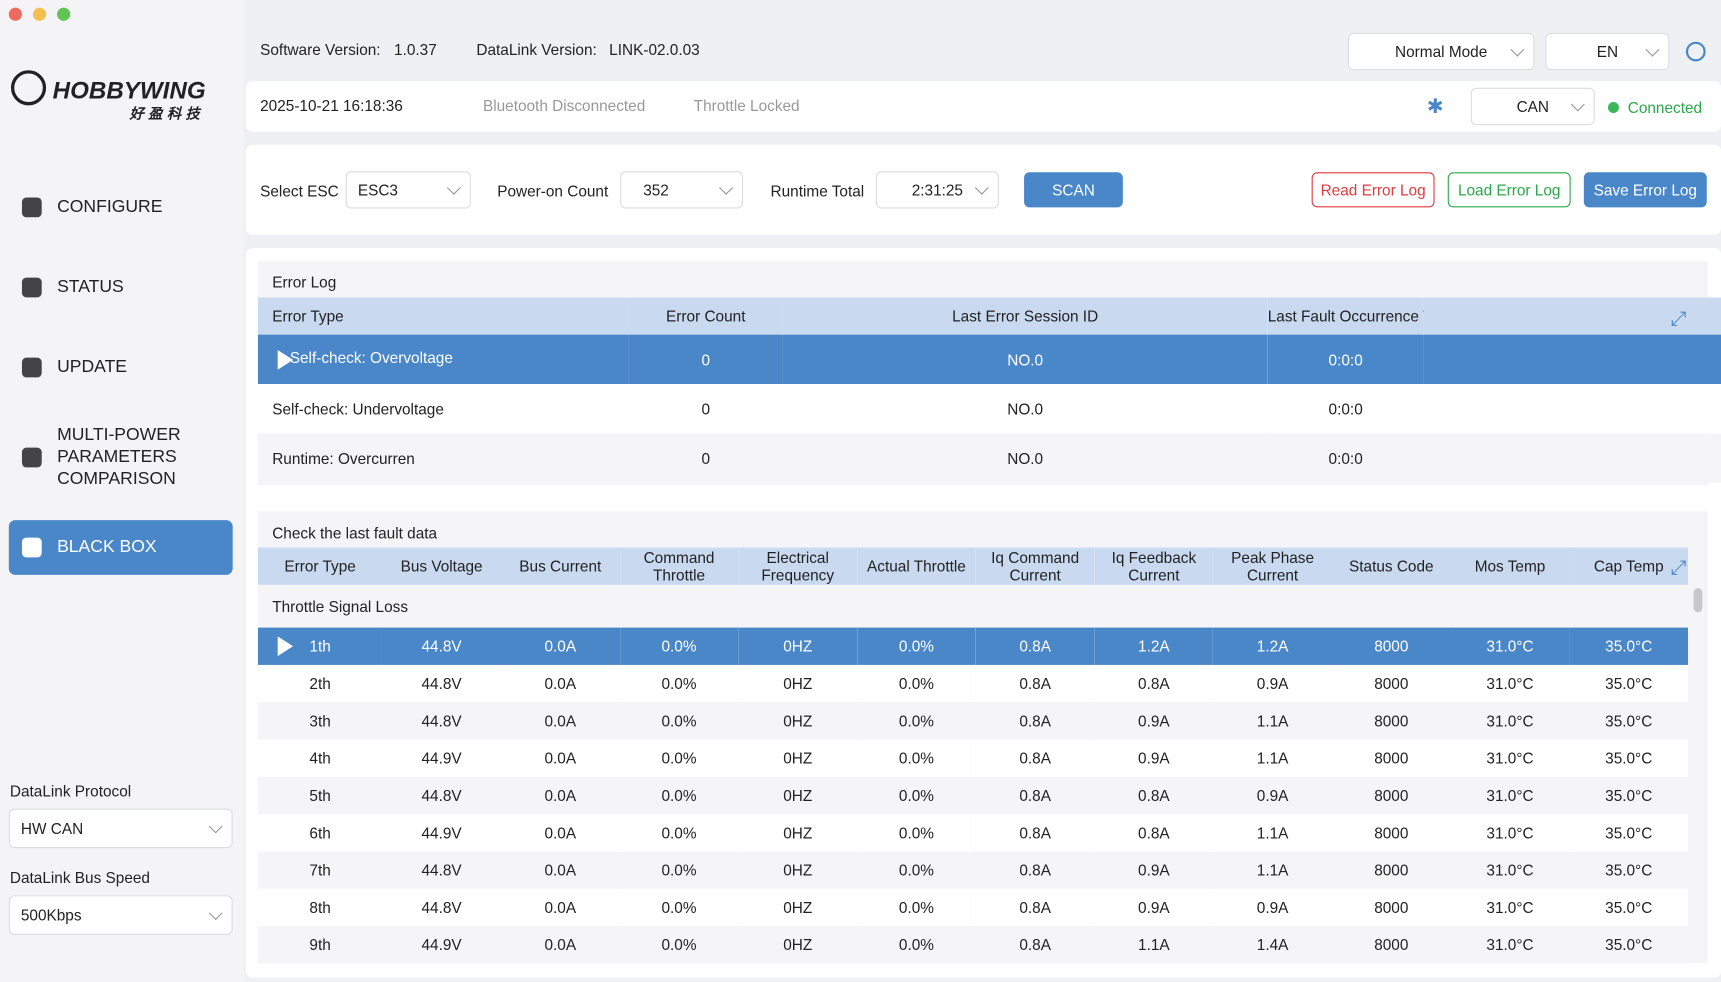 The image size is (1721, 982). I want to click on cell-text: NO.0, so click(1025, 408).